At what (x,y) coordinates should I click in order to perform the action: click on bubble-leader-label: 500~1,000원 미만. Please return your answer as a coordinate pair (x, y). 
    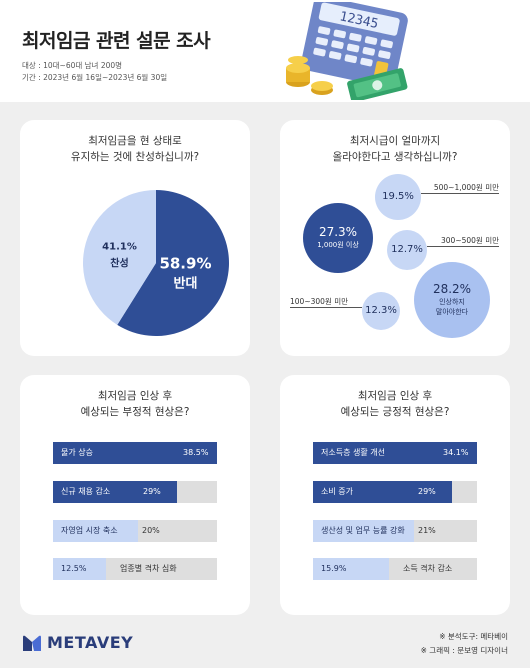
    Looking at the image, I should click on (466, 187).